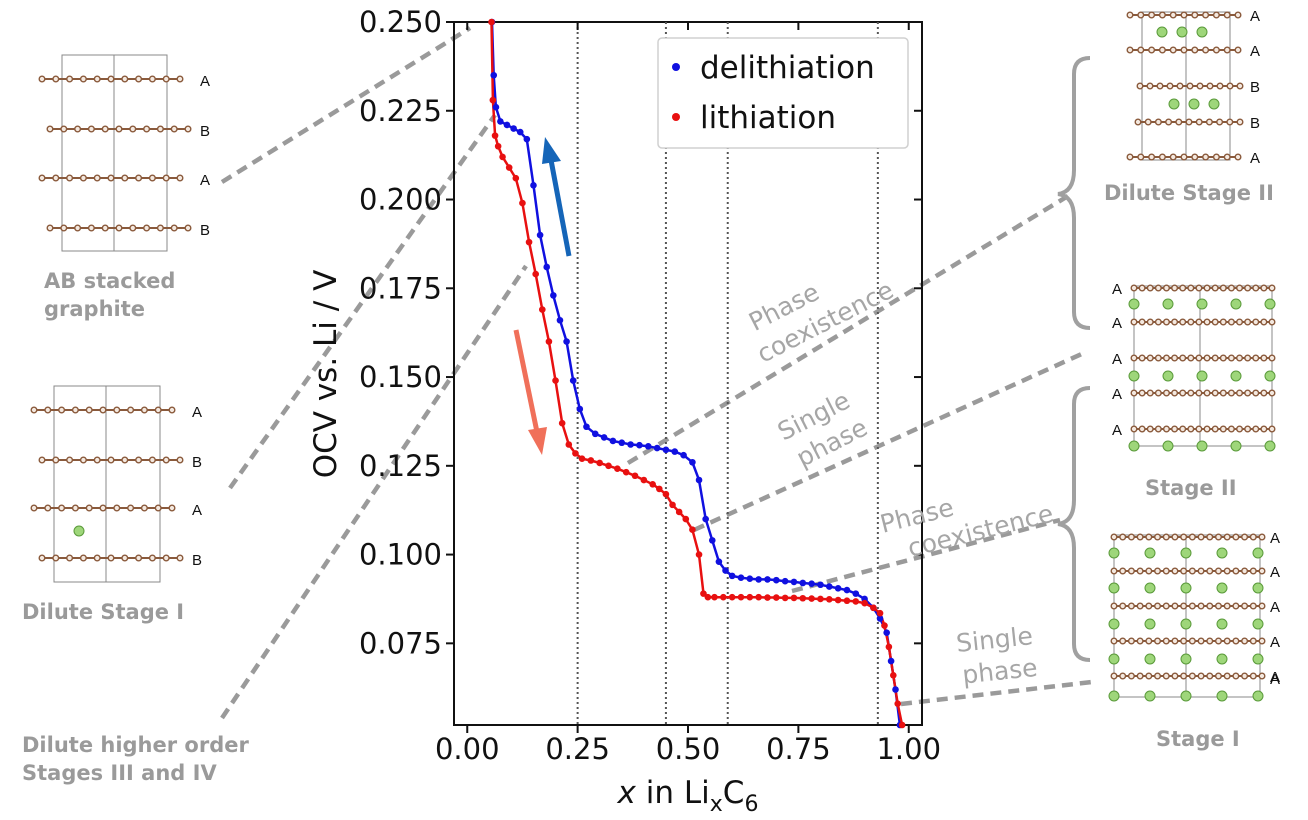 Image resolution: width=1308 pixels, height=820 pixels. What do you see at coordinates (116, 484) in the screenshot?
I see `structure-dilute-stage-1: A B A B` at bounding box center [116, 484].